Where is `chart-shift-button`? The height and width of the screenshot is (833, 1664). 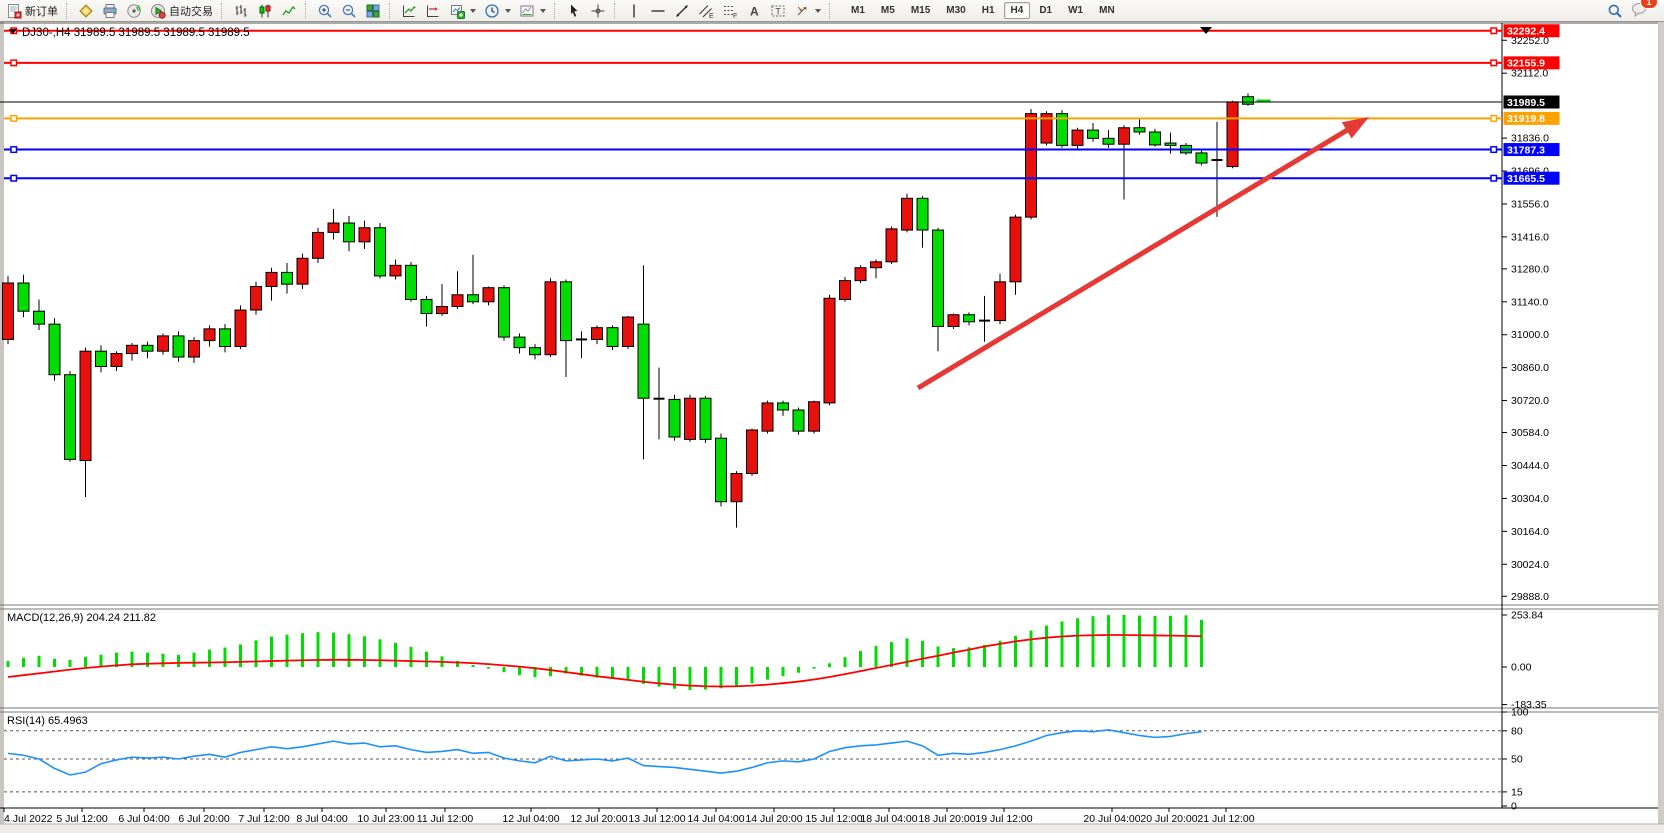 chart-shift-button is located at coordinates (433, 10).